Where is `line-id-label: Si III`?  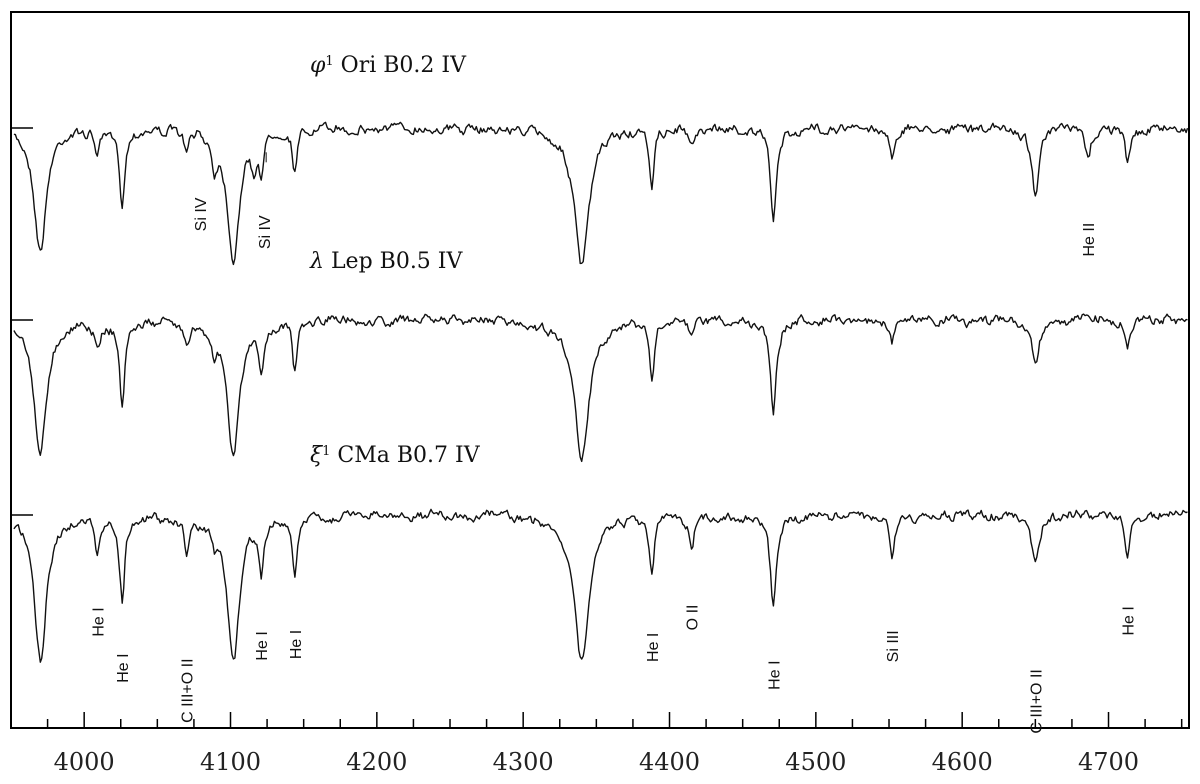
line-id-label: Si III is located at coordinates (893, 646).